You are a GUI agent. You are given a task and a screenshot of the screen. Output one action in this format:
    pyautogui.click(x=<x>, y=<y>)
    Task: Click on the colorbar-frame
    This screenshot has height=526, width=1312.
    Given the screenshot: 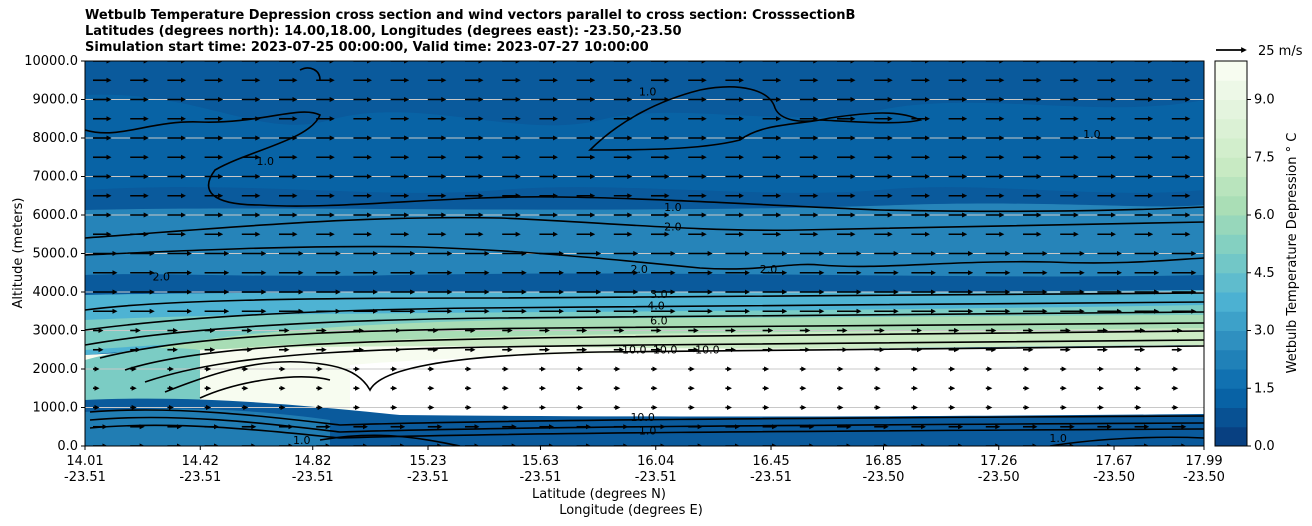 What is the action you would take?
    pyautogui.click(x=1231, y=253)
    